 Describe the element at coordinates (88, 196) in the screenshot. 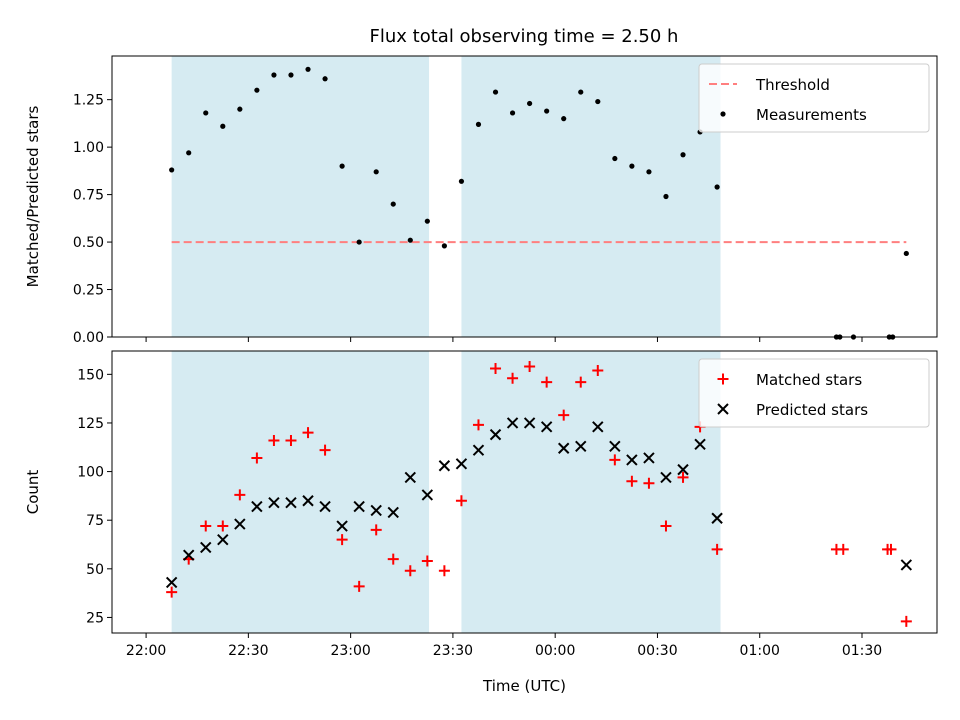

I see `y-tick-label: 0.75` at that location.